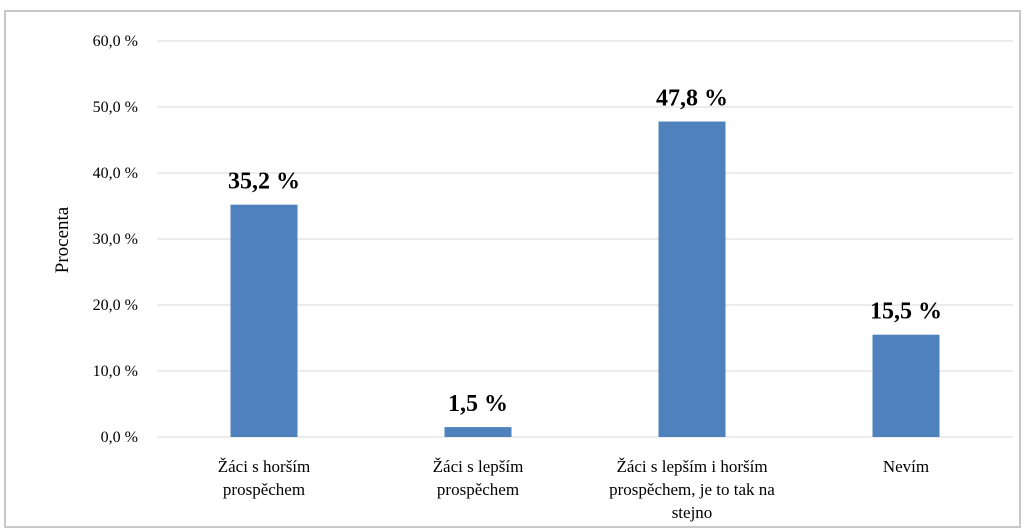 The height and width of the screenshot is (532, 1031). I want to click on y-tick-label: 50,0 %, so click(115, 107).